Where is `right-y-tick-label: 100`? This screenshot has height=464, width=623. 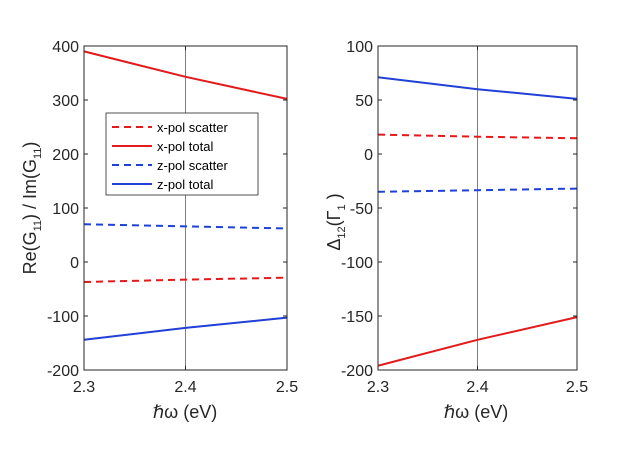 right-y-tick-label: 100 is located at coordinates (359, 47).